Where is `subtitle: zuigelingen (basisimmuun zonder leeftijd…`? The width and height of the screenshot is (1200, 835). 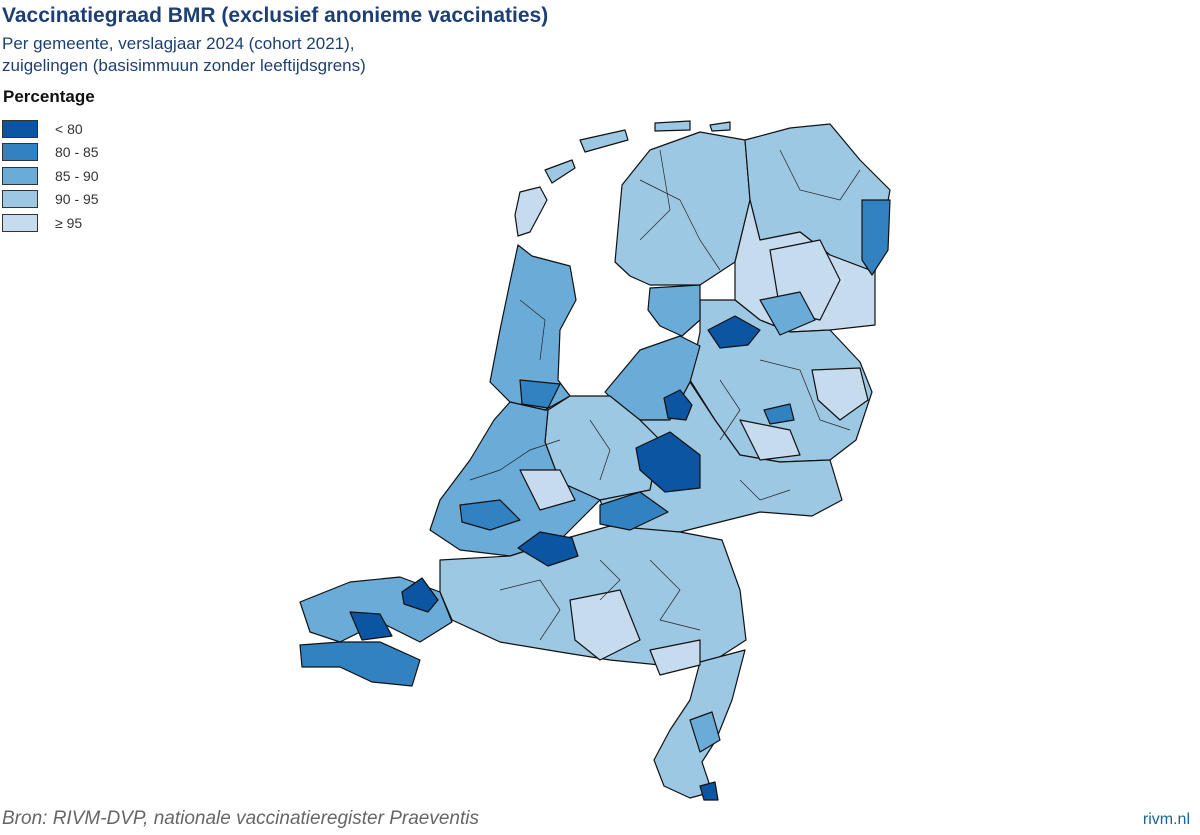 subtitle: zuigelingen (basisimmuun zonder leeftijd… is located at coordinates (184, 65).